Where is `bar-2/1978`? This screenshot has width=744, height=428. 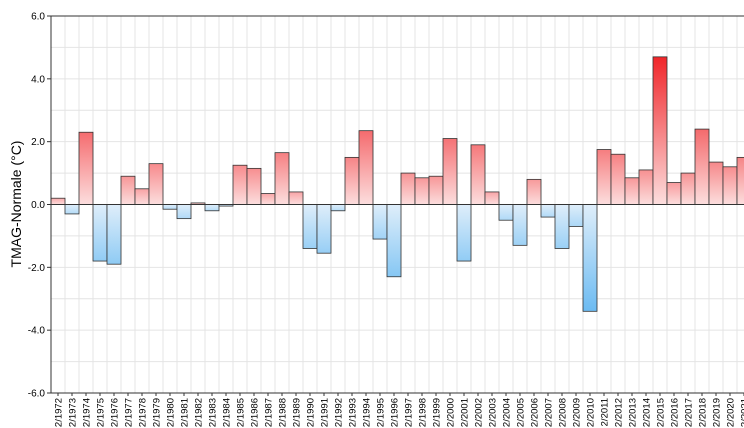
bar-2/1978 is located at coordinates (142, 196).